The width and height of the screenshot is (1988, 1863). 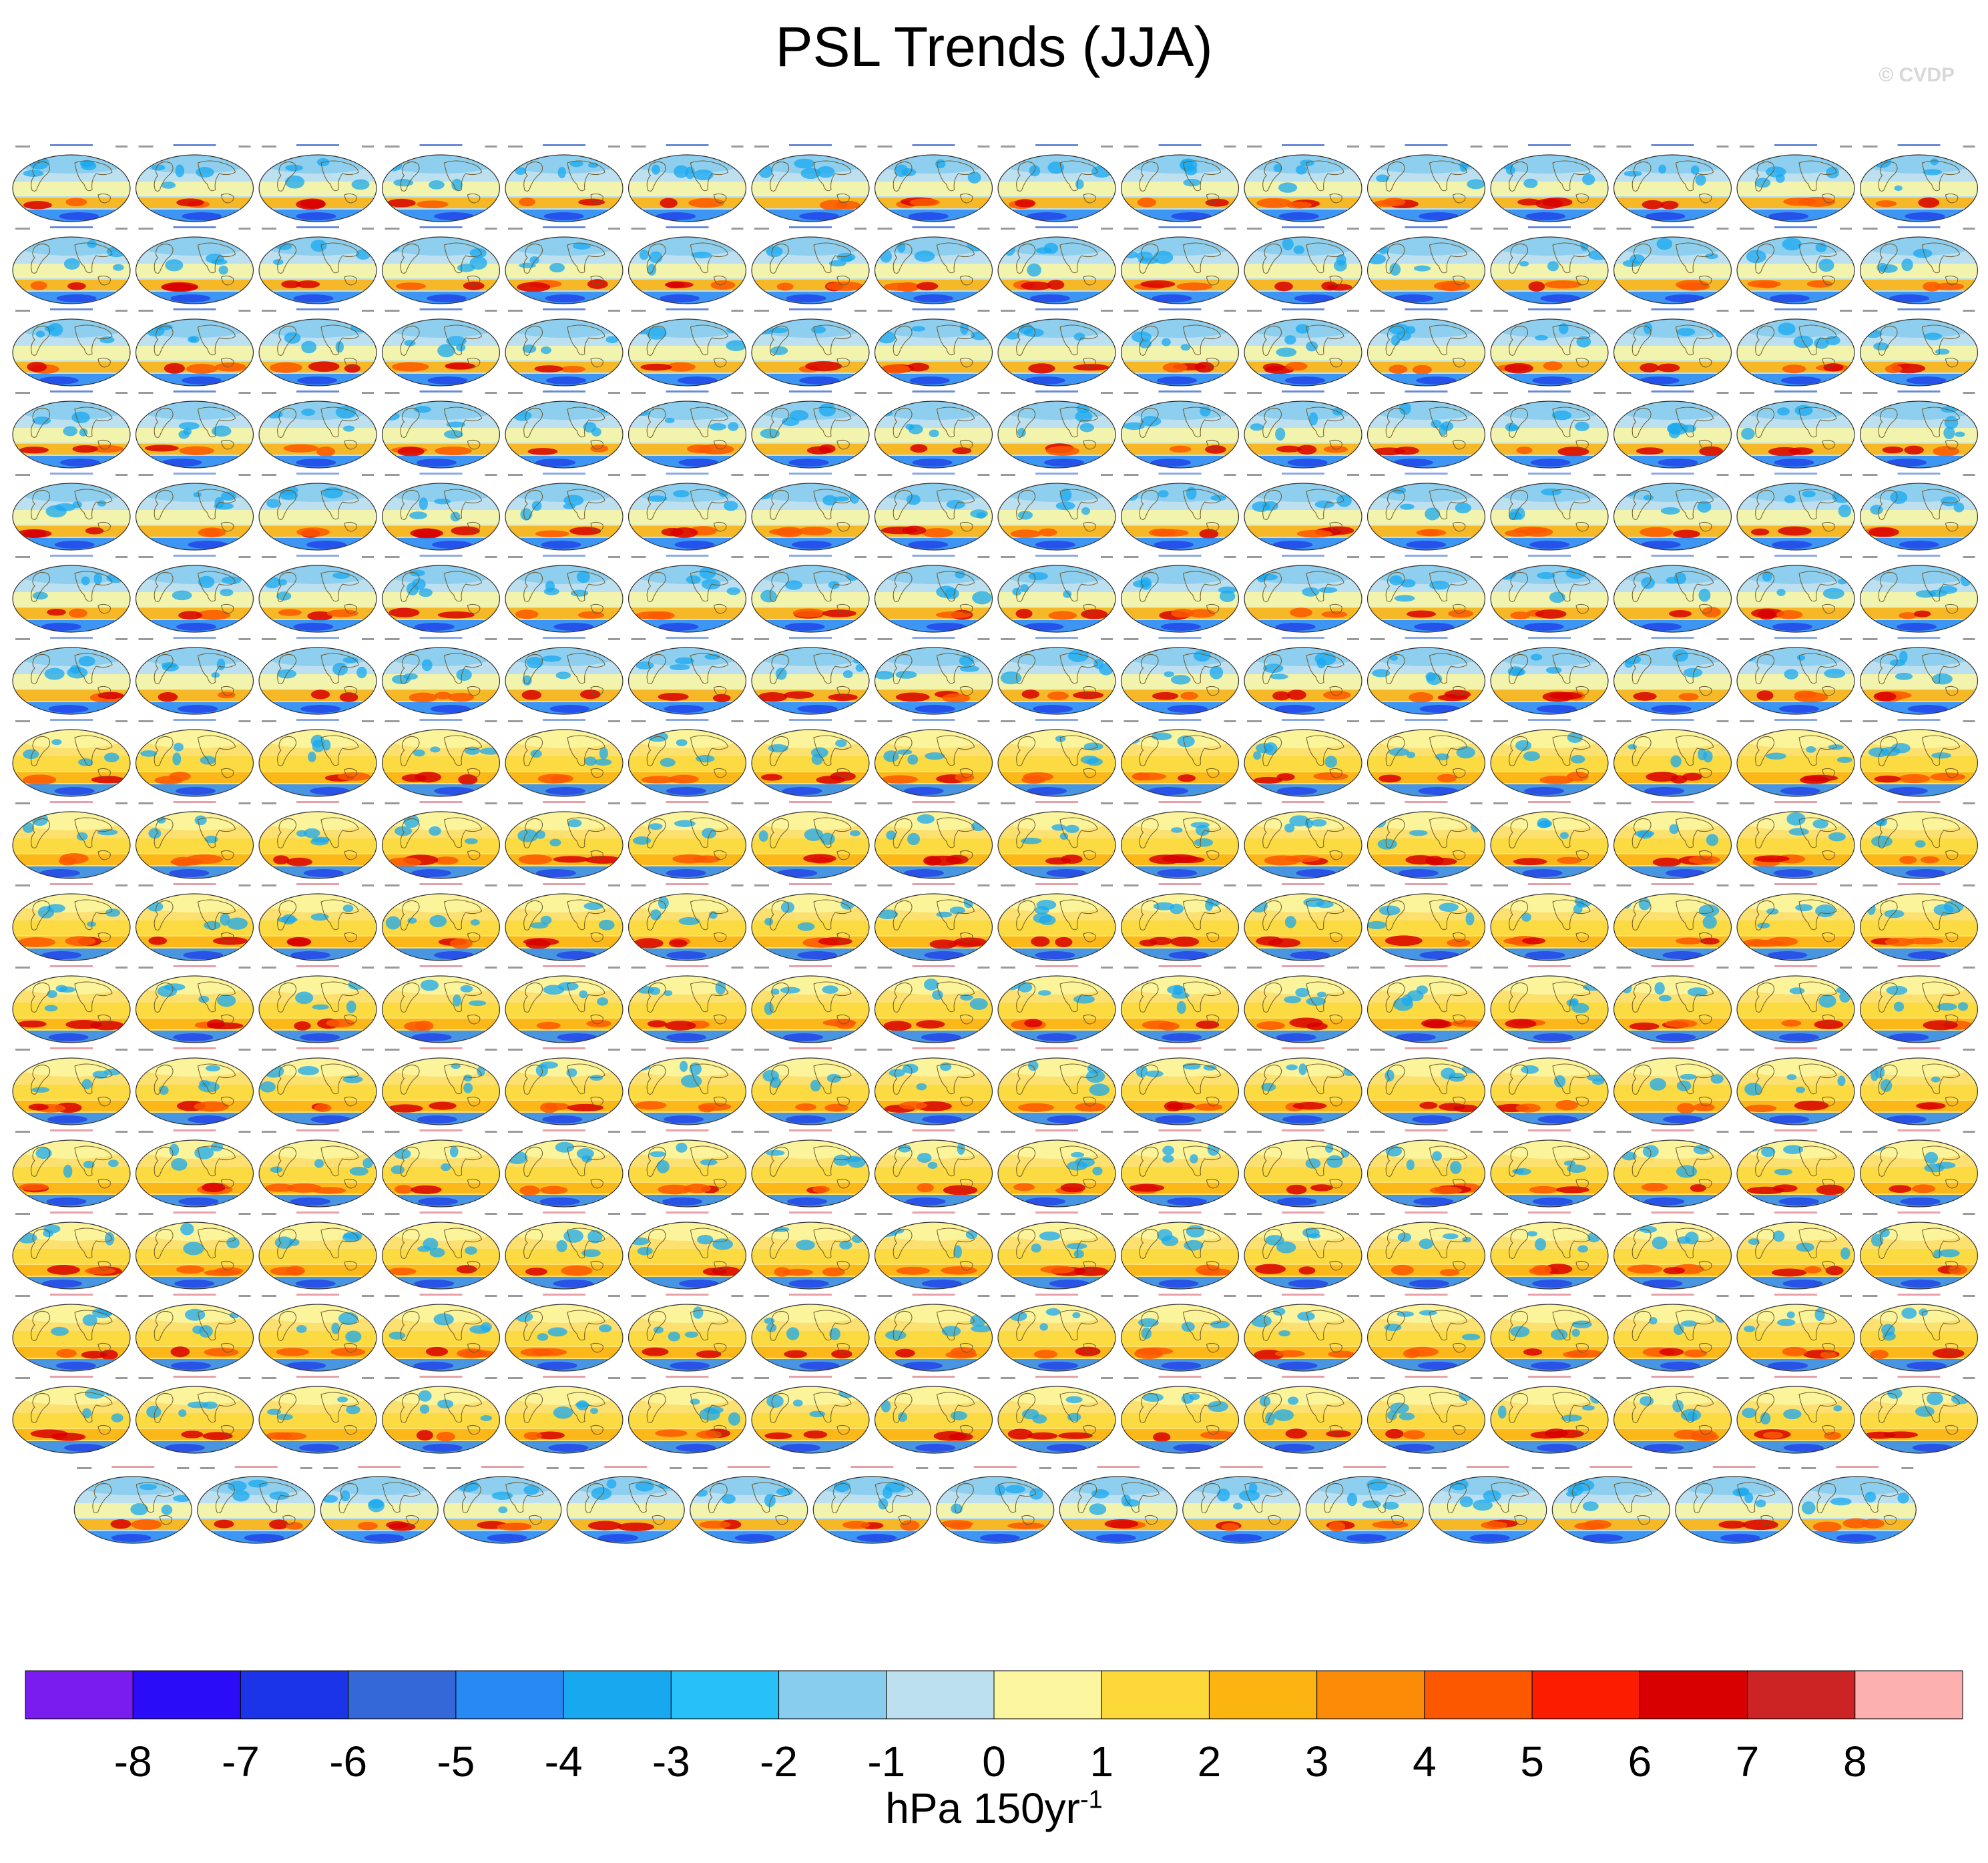 What do you see at coordinates (456, 1762) in the screenshot?
I see `colorbar-tick-label: -5` at bounding box center [456, 1762].